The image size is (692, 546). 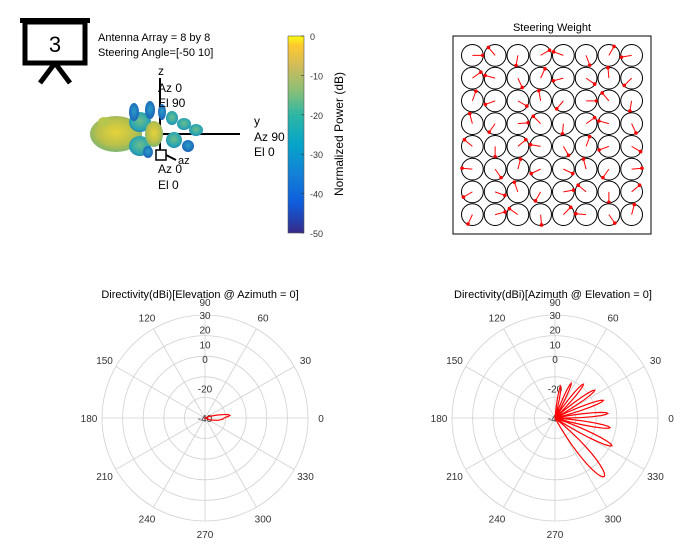 What do you see at coordinates (439, 419) in the screenshot?
I see `polar-angle-label: 180` at bounding box center [439, 419].